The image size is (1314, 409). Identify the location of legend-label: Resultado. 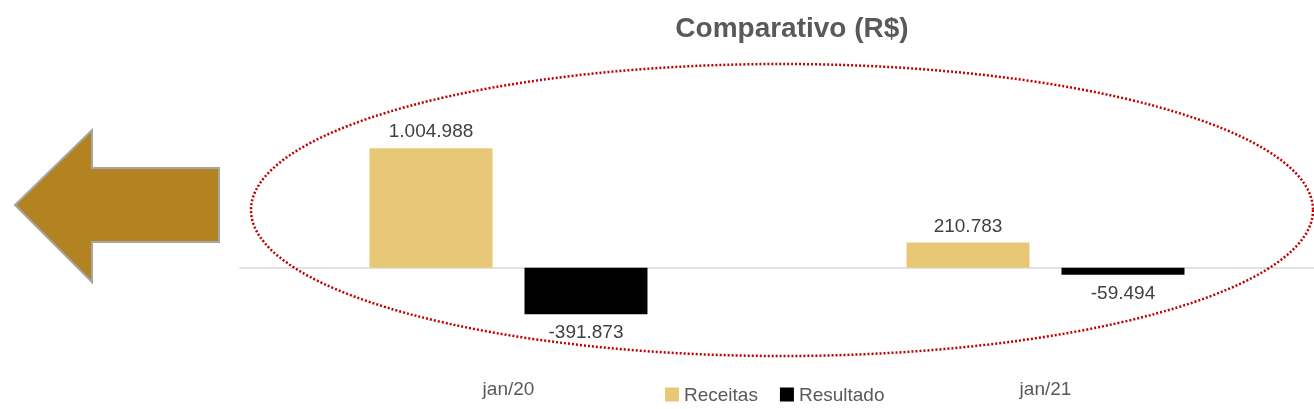
(841, 394).